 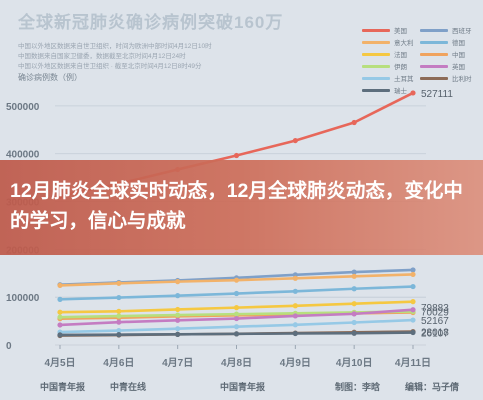 What do you see at coordinates (118, 363) in the screenshot?
I see `x-tick-label: 4月6日` at bounding box center [118, 363].